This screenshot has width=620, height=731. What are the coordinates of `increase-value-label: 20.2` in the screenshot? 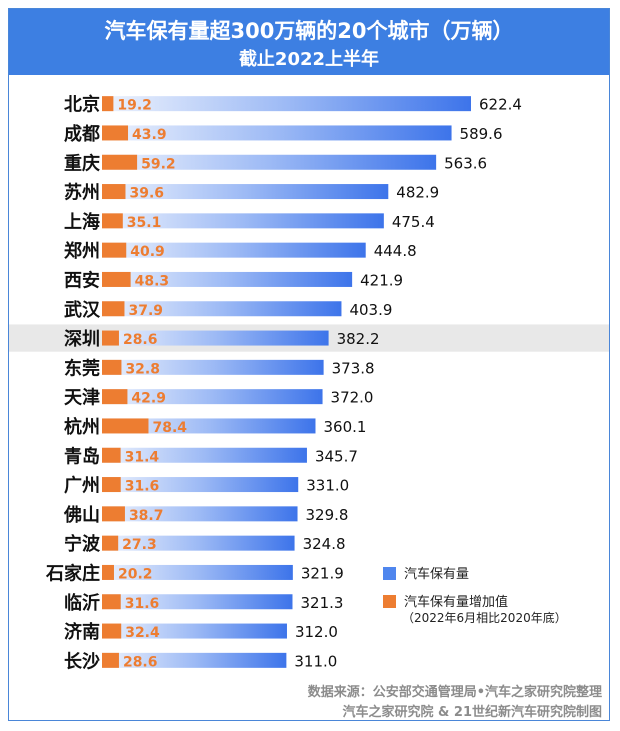 It's located at (135, 574).